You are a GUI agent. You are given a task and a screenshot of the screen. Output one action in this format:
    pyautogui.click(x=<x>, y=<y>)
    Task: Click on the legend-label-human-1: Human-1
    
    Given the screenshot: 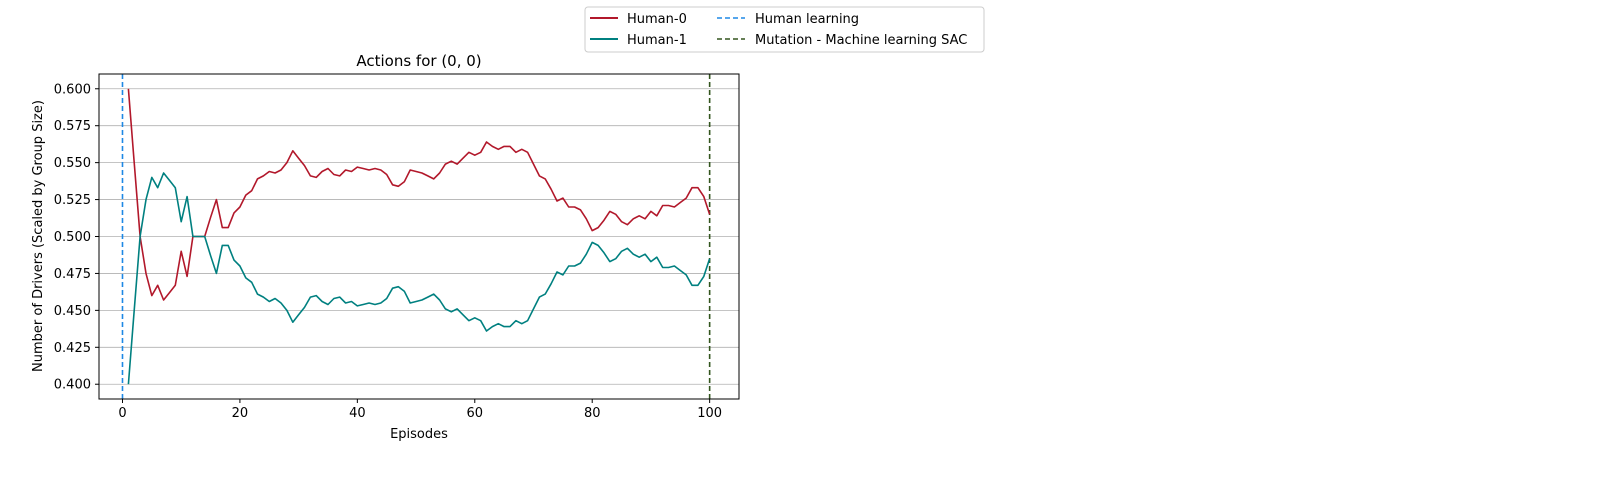 What is the action you would take?
    pyautogui.click(x=657, y=40)
    